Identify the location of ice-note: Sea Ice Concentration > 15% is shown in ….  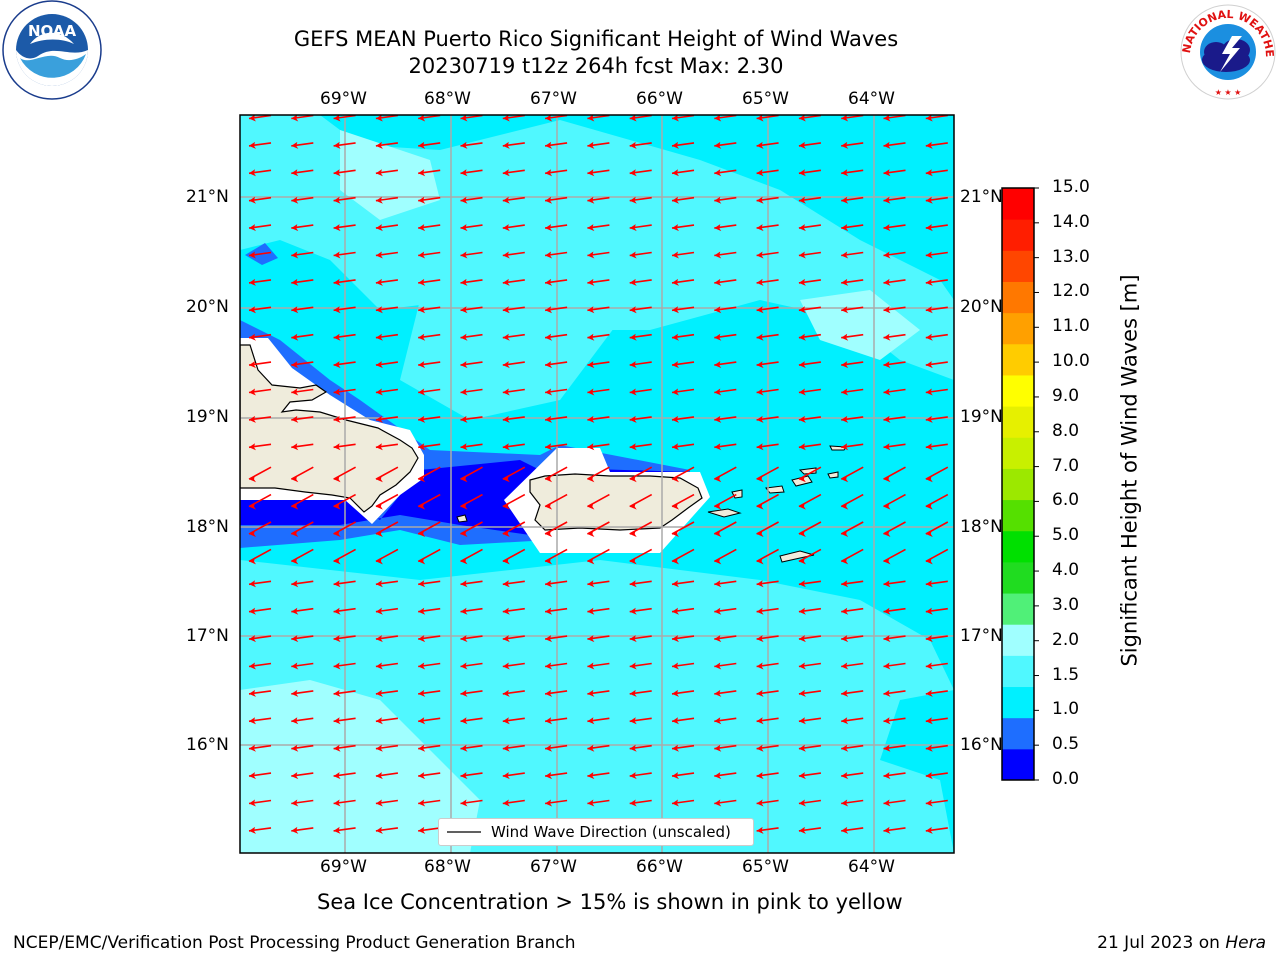
(610, 902).